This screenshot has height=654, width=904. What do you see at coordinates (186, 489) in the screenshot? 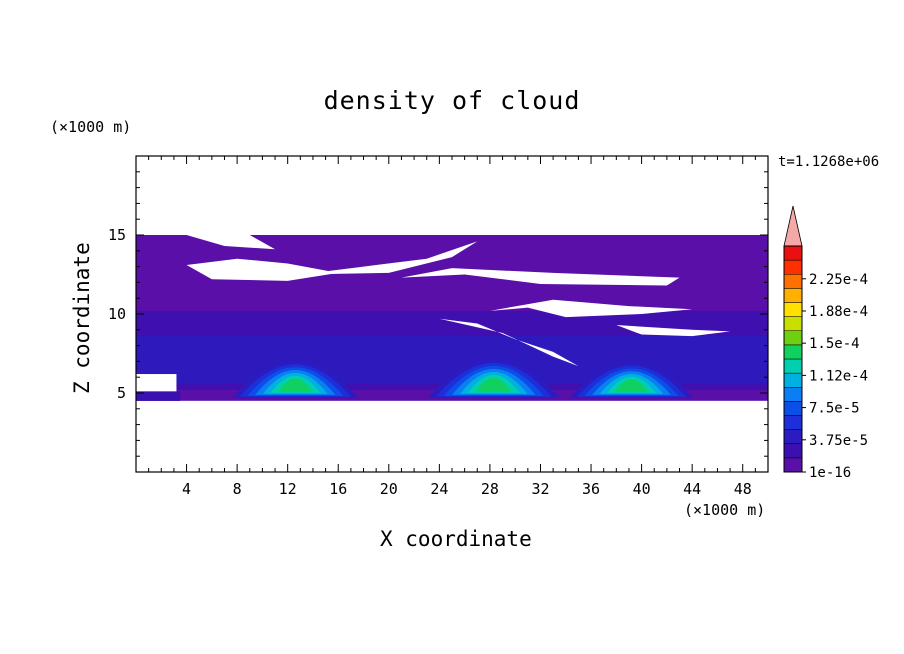
I see `x-tick-label: 4` at bounding box center [186, 489].